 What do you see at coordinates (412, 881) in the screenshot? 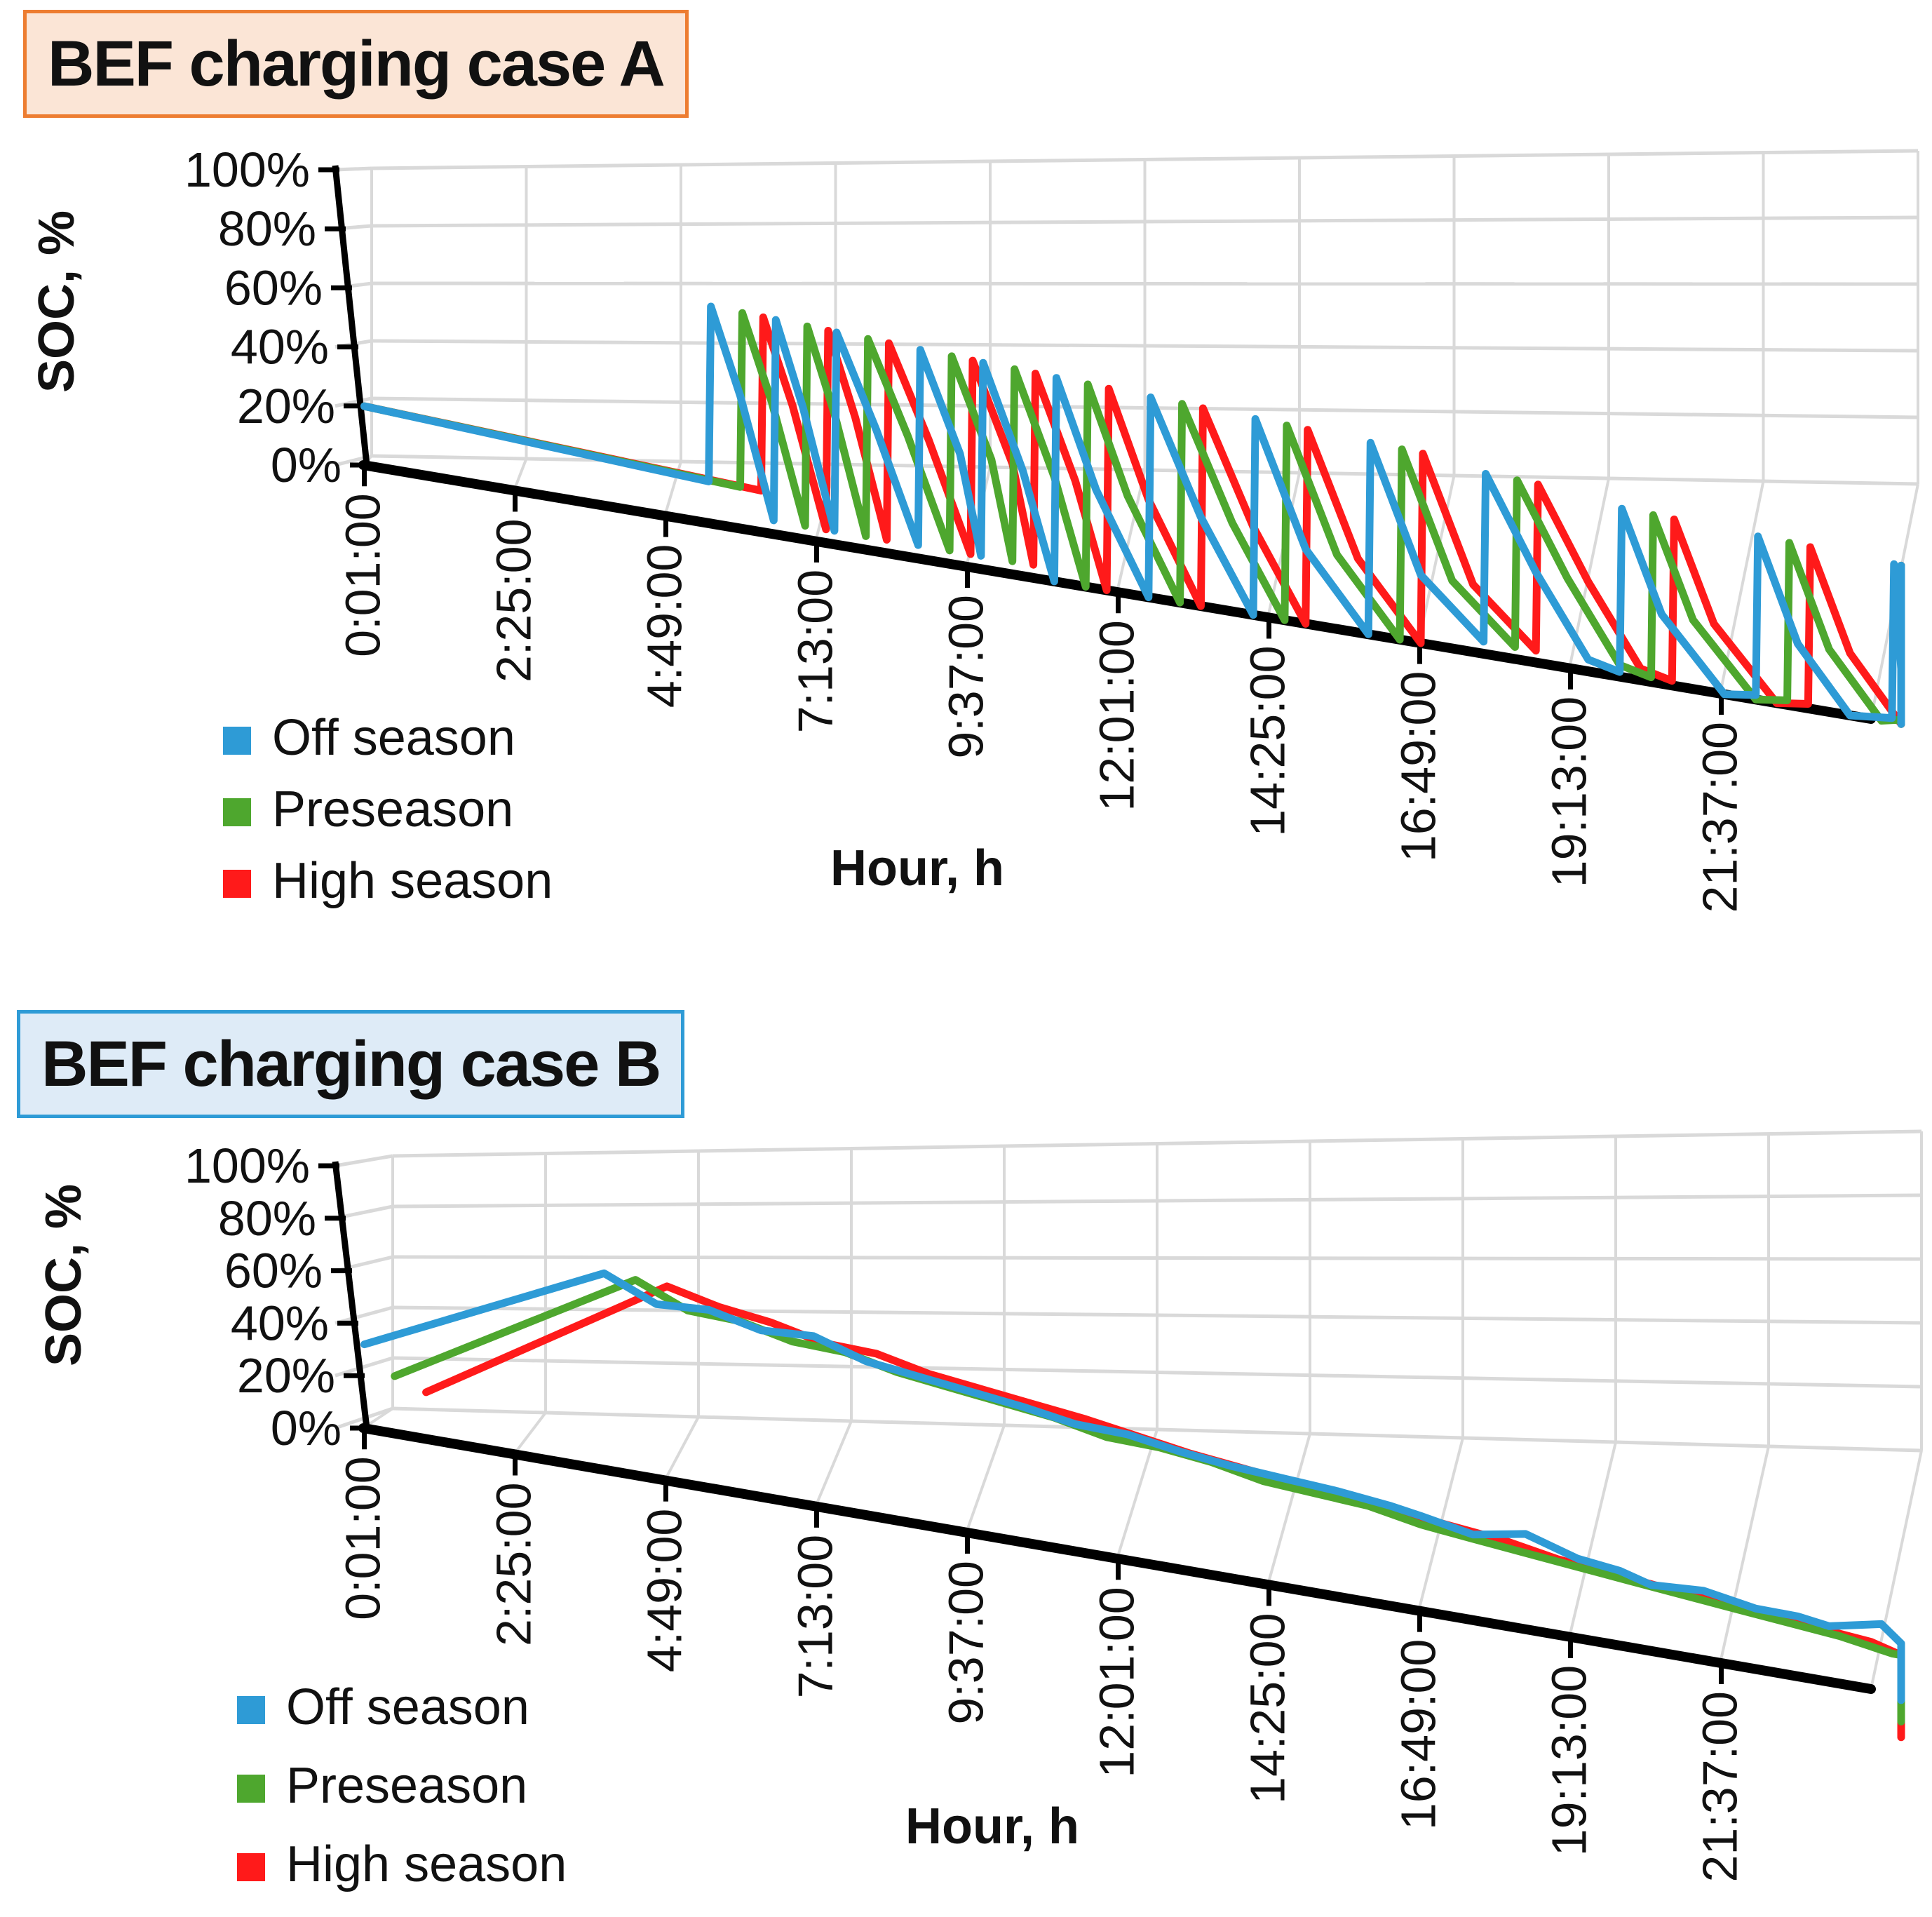
I see `chart-a-legend-label: High season` at bounding box center [412, 881].